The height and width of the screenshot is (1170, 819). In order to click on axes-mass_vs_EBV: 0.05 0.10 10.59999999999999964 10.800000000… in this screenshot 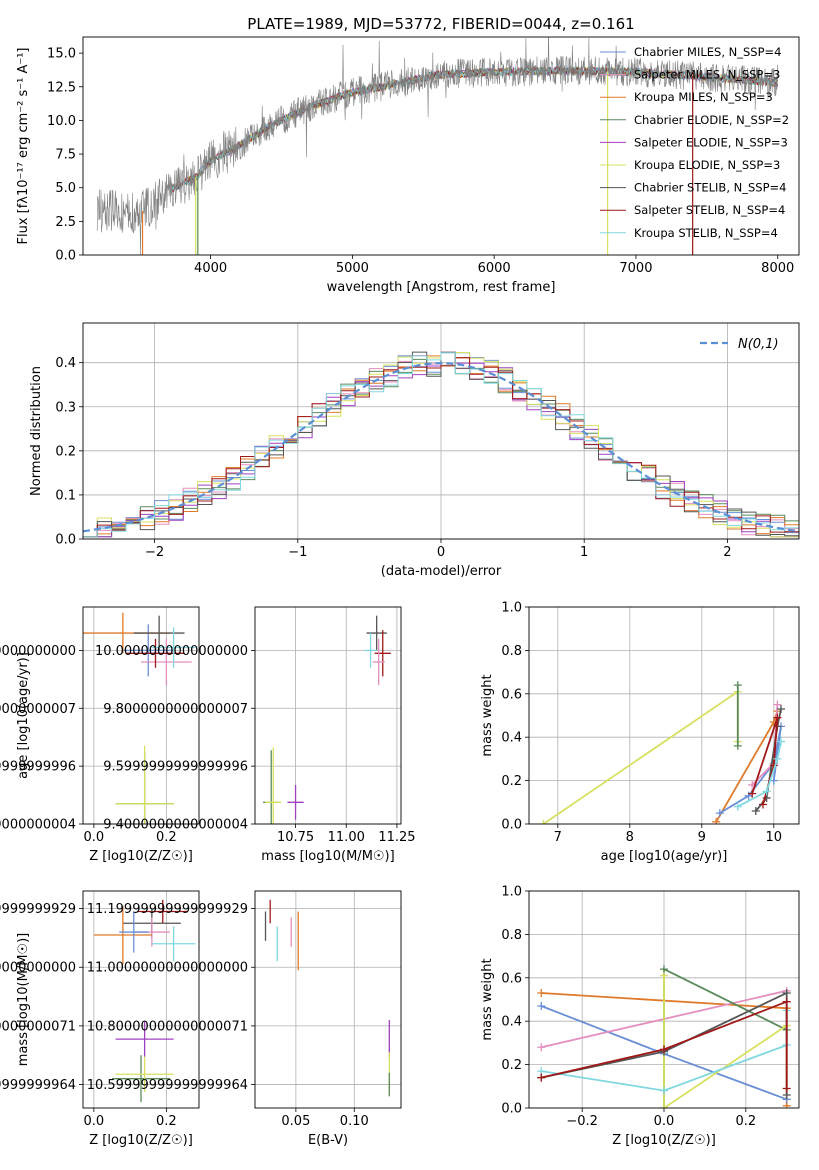, I will do `click(244, 1019)`.